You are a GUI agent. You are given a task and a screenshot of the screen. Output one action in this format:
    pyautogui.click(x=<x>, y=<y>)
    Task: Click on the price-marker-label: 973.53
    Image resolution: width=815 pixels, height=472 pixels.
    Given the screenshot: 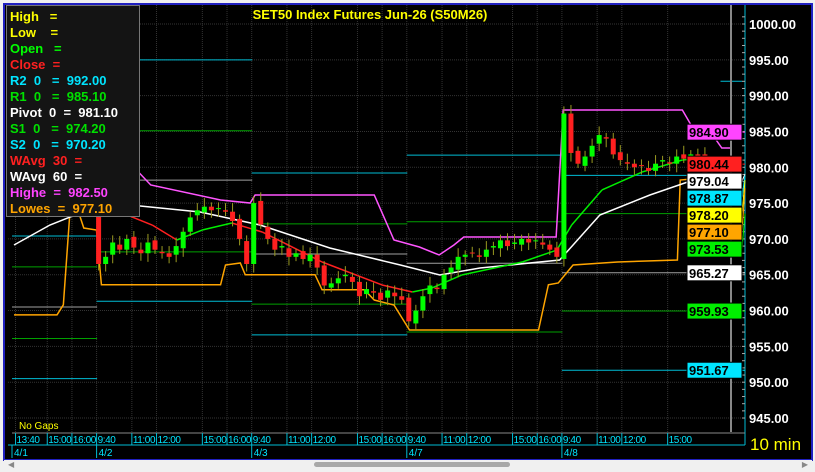 What is the action you would take?
    pyautogui.click(x=709, y=249)
    